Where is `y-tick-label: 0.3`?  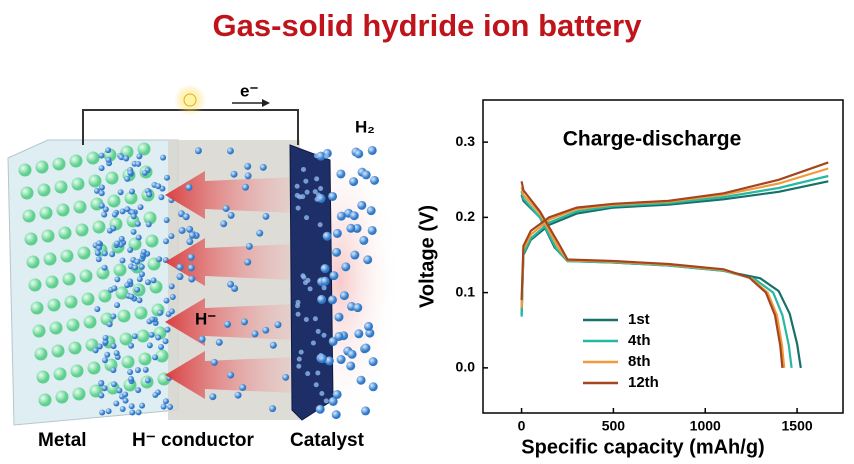
y-tick-label: 0.3 is located at coordinates (466, 141).